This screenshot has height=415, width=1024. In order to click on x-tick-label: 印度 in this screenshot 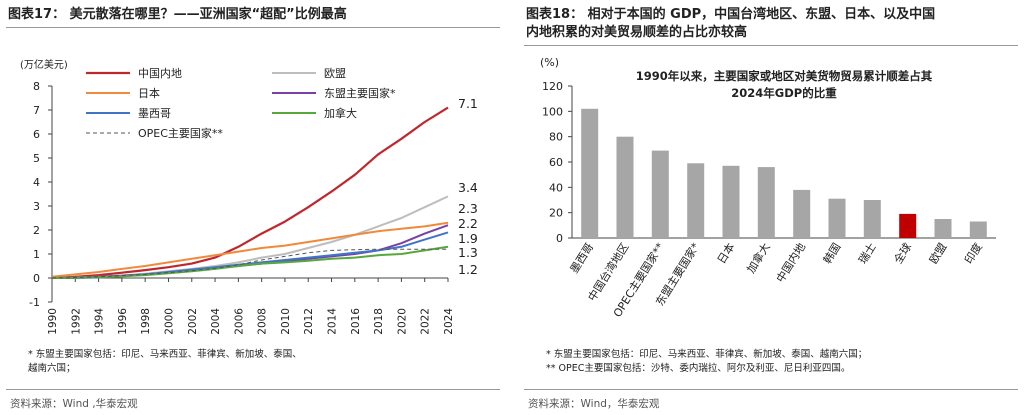, I will do `click(973, 253)`.